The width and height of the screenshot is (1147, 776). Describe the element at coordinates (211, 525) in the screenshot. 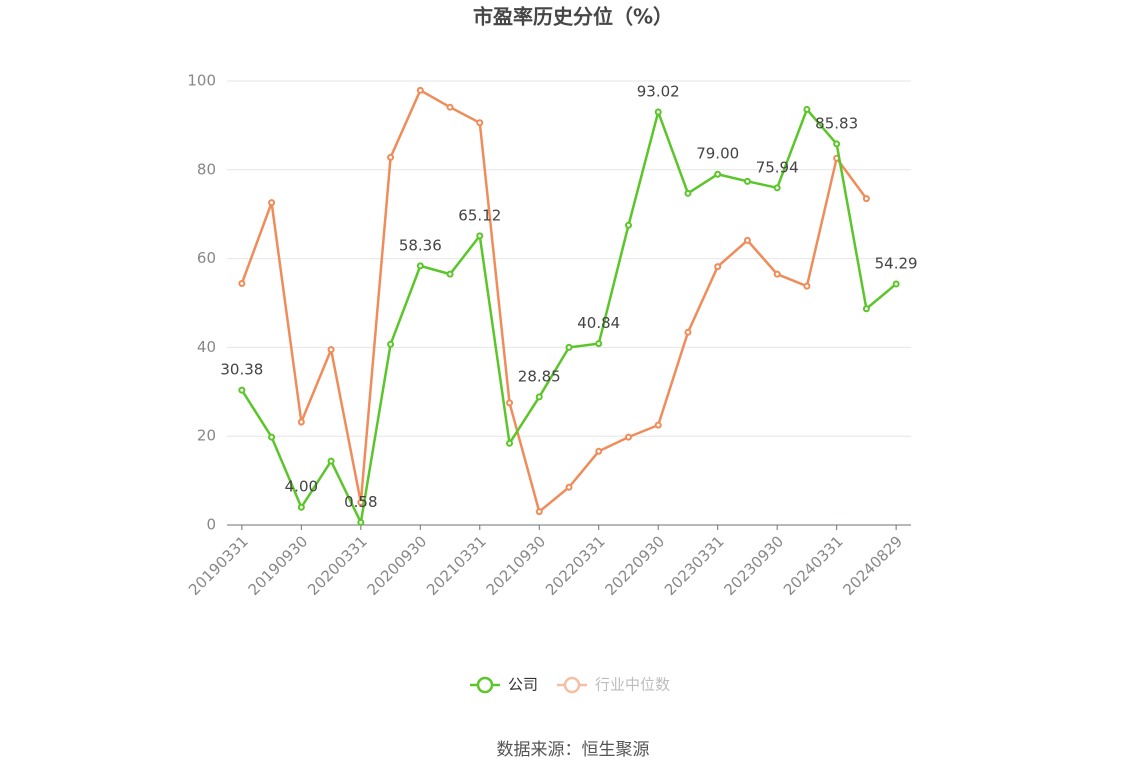

I see `y-tick-label: 0` at that location.